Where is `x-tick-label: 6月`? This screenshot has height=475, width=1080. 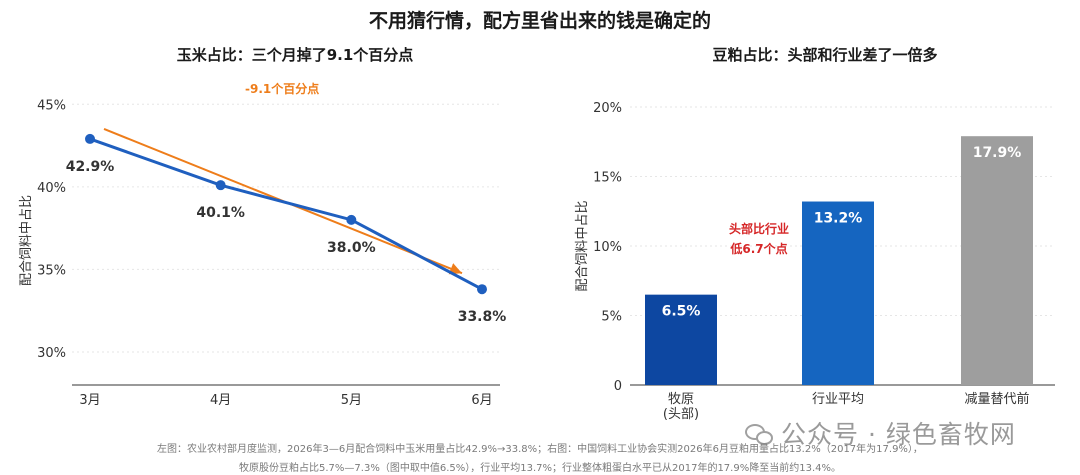 x-tick-label: 6月 is located at coordinates (481, 400).